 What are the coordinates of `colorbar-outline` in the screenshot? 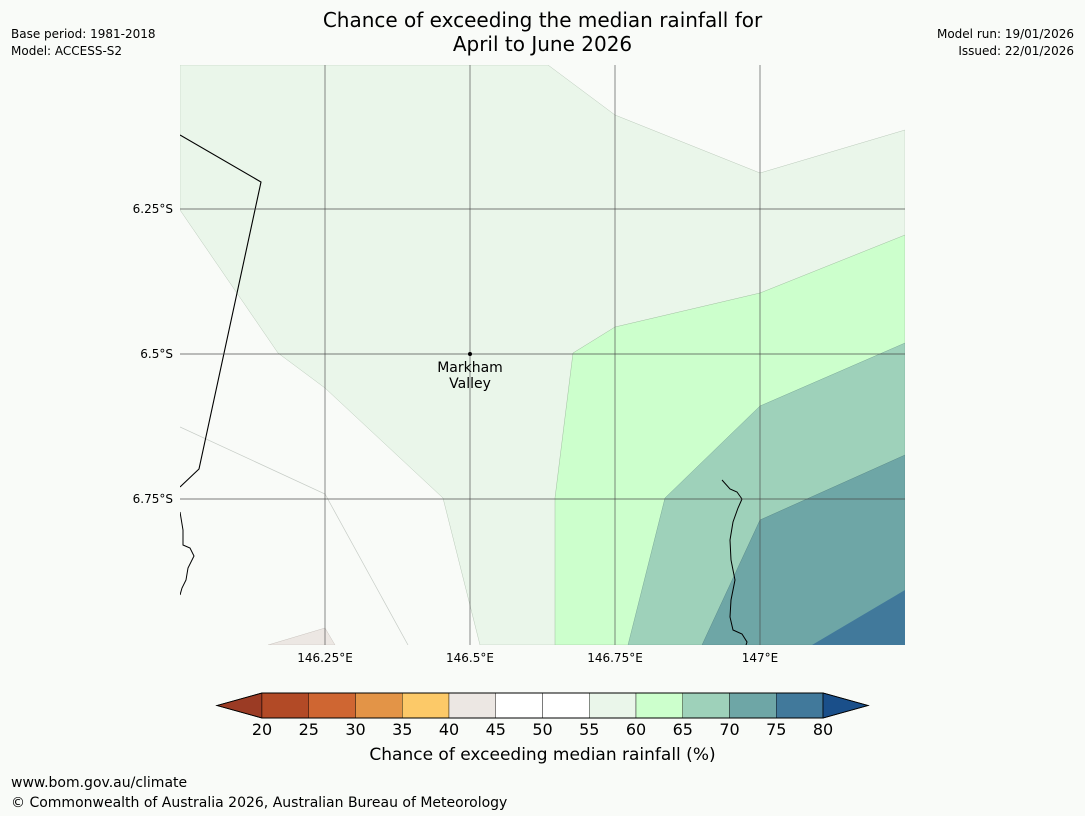 It's located at (542, 705).